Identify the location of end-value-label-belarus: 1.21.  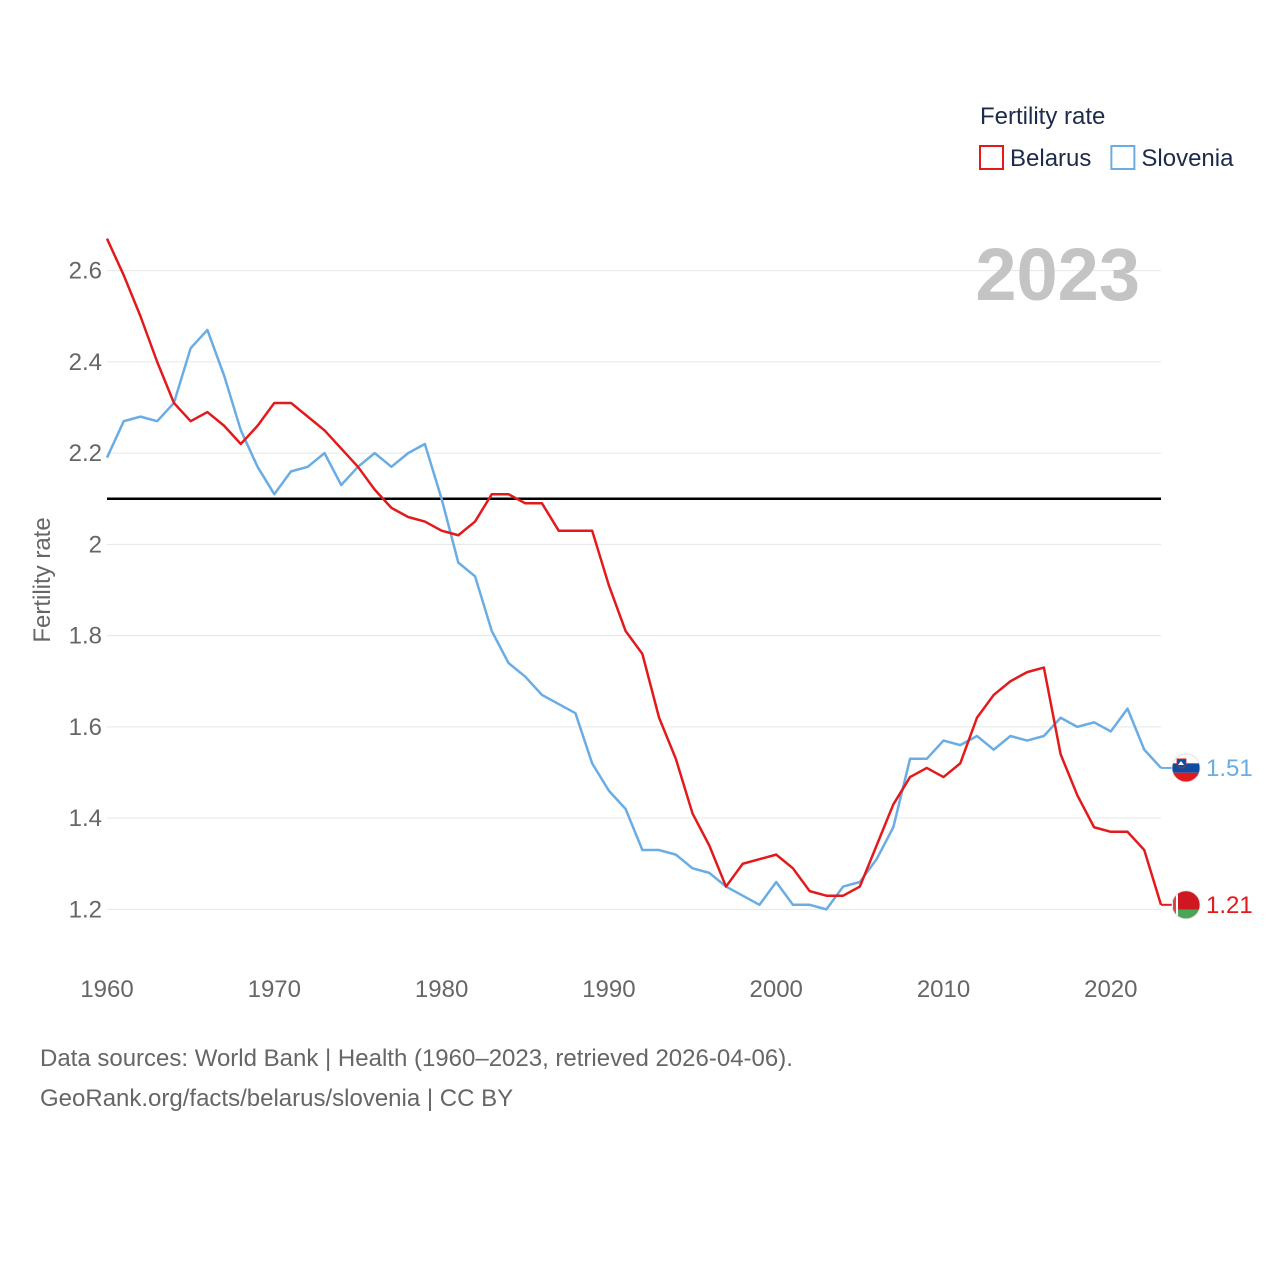
(1229, 905).